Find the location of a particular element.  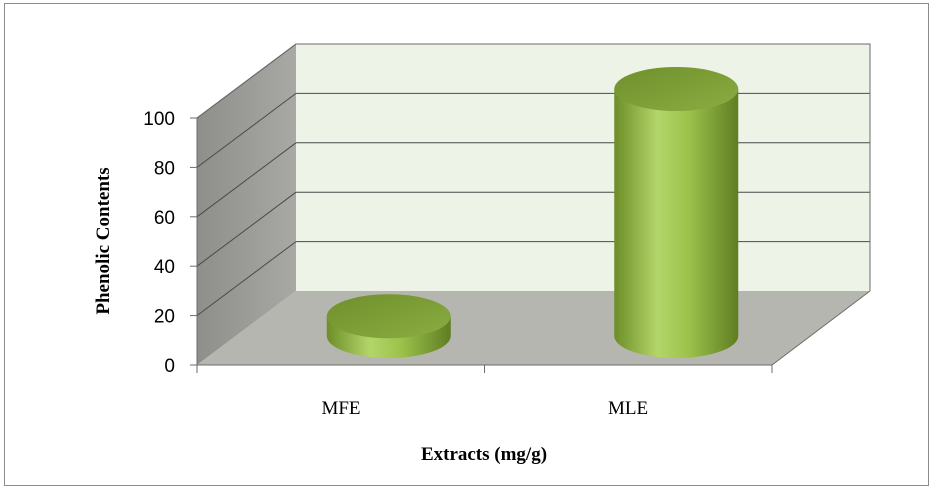

y-tick-label: 20 is located at coordinates (164, 317).